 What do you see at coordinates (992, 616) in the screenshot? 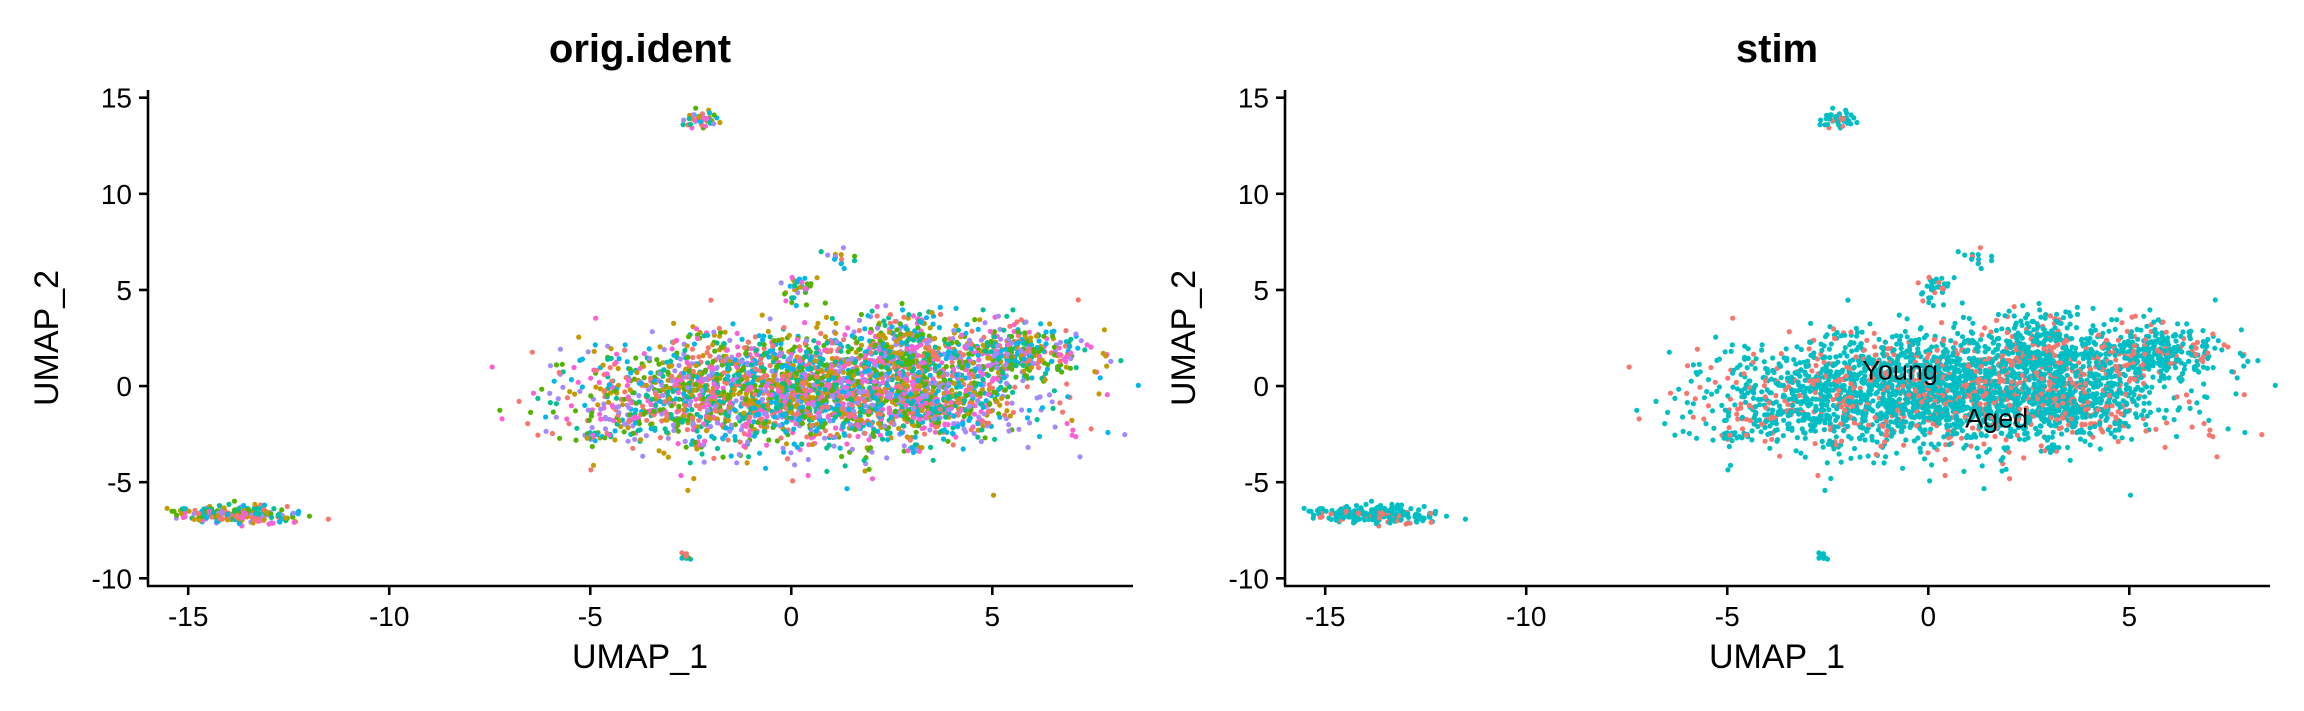
I see `x-tick-label: 5` at bounding box center [992, 616].